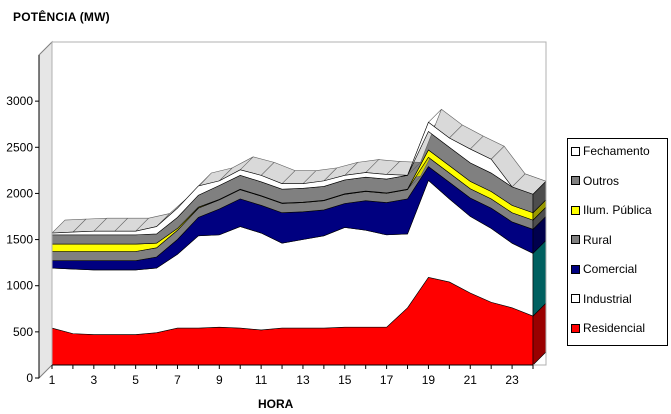 This screenshot has height=414, width=671. What do you see at coordinates (614, 328) in the screenshot?
I see `legend-label: Residencial` at bounding box center [614, 328].